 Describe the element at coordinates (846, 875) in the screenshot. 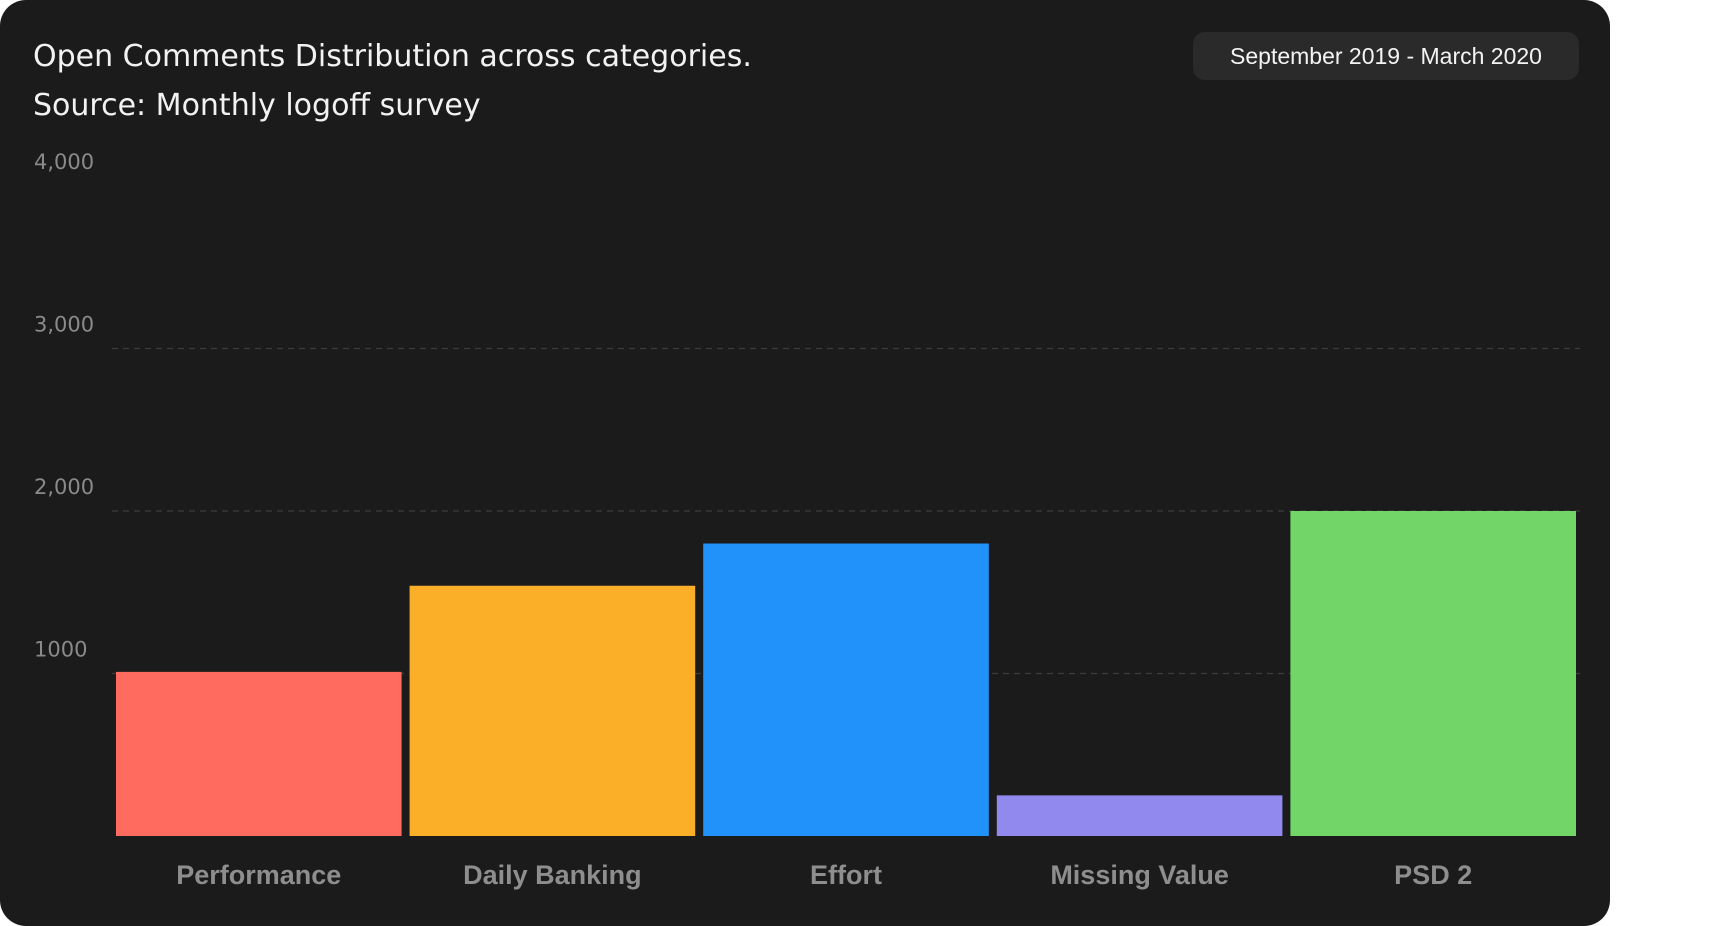

I see `category-label: Effort` at that location.